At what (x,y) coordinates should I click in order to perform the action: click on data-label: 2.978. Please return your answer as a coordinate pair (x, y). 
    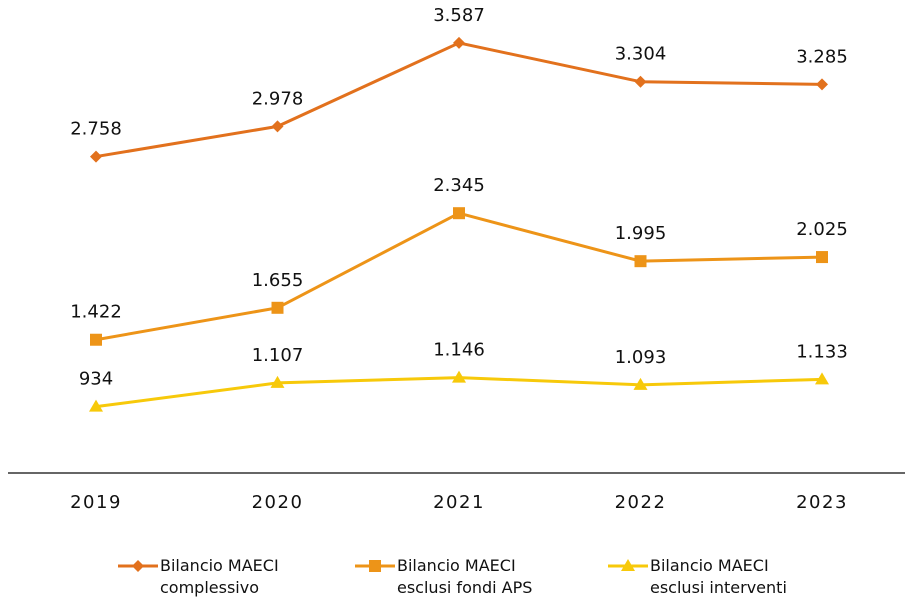
    Looking at the image, I should click on (278, 98).